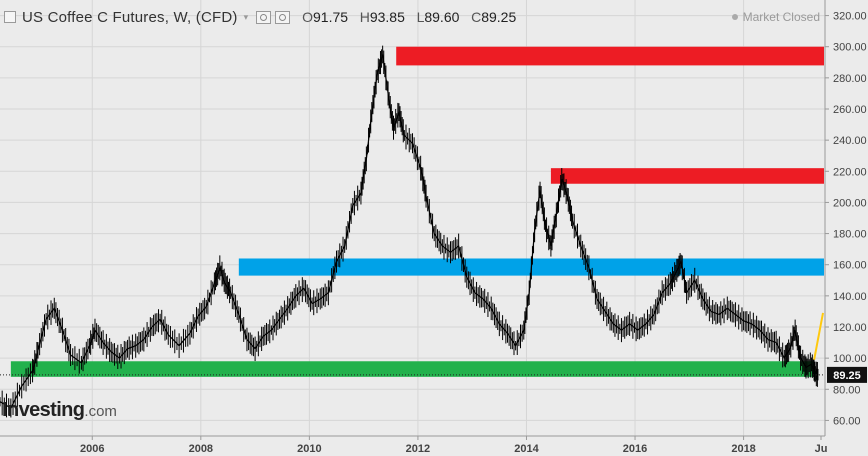  I want to click on y-tick-label: 200.00, so click(850, 203).